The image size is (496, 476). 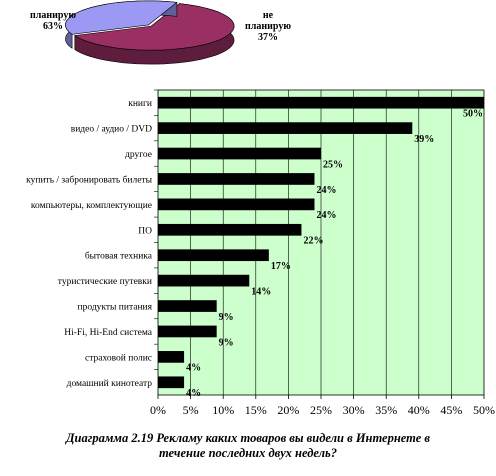 What do you see at coordinates (261, 291) in the screenshot?
I see `data-label: 14%` at bounding box center [261, 291].